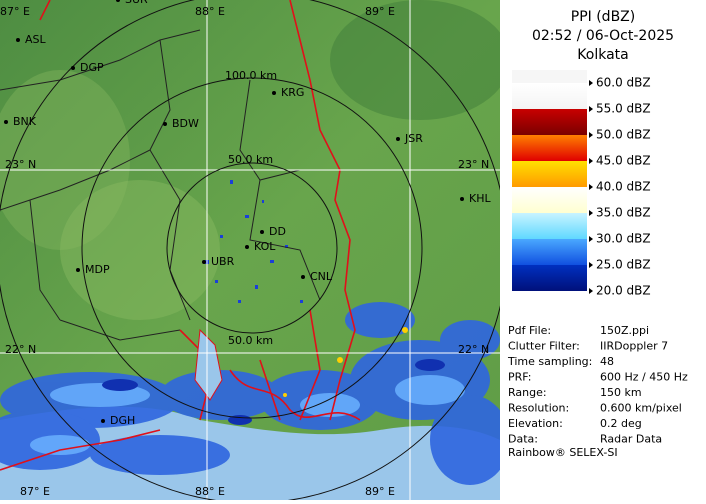  Describe the element at coordinates (527, 392) in the screenshot. I see `info-key: Range:` at that location.